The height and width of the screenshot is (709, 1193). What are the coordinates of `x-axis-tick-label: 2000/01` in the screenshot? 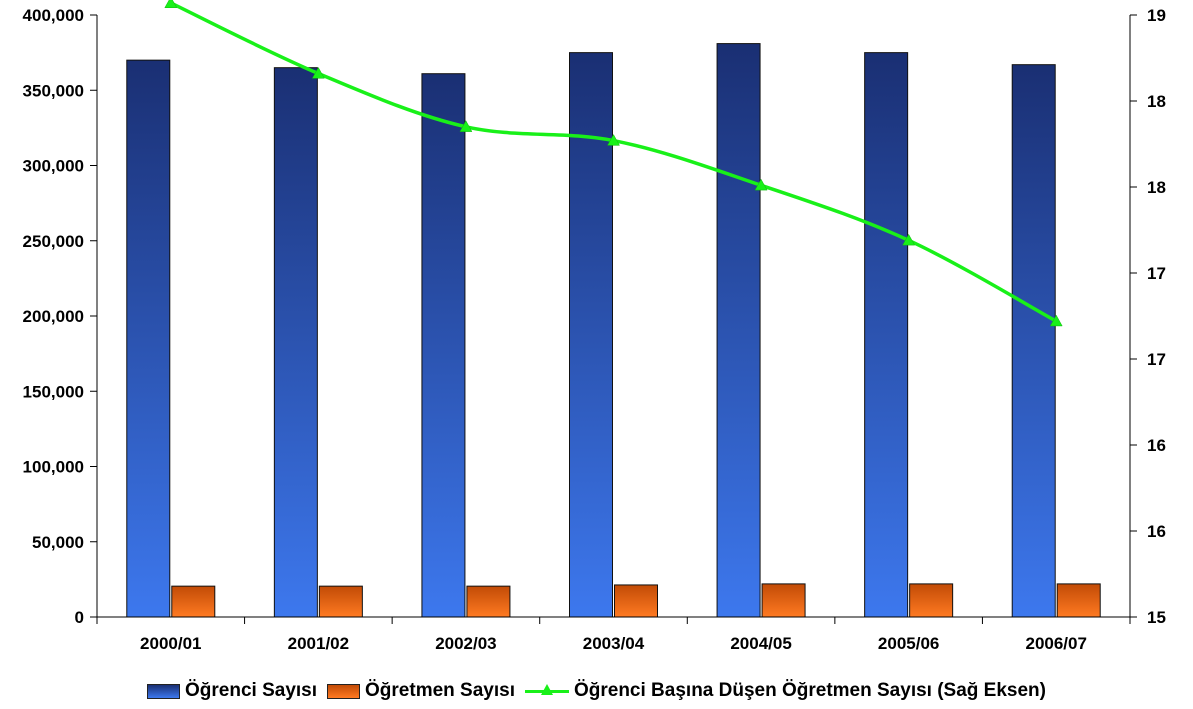 It's located at (170, 643).